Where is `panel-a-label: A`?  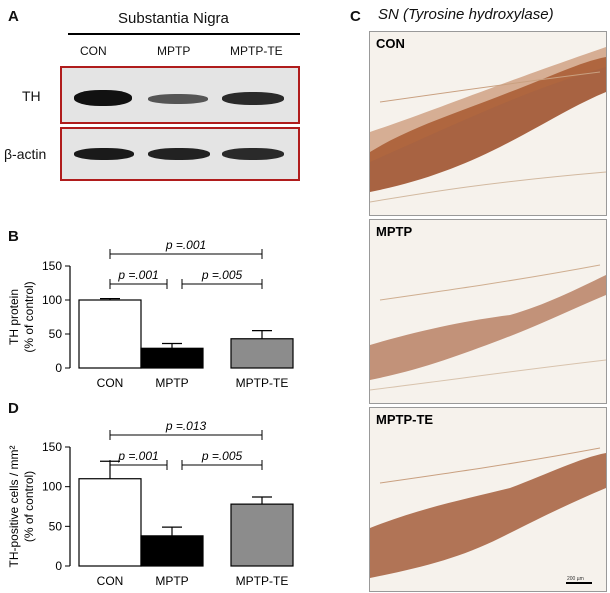 panel-a-label: A is located at coordinates (13, 16).